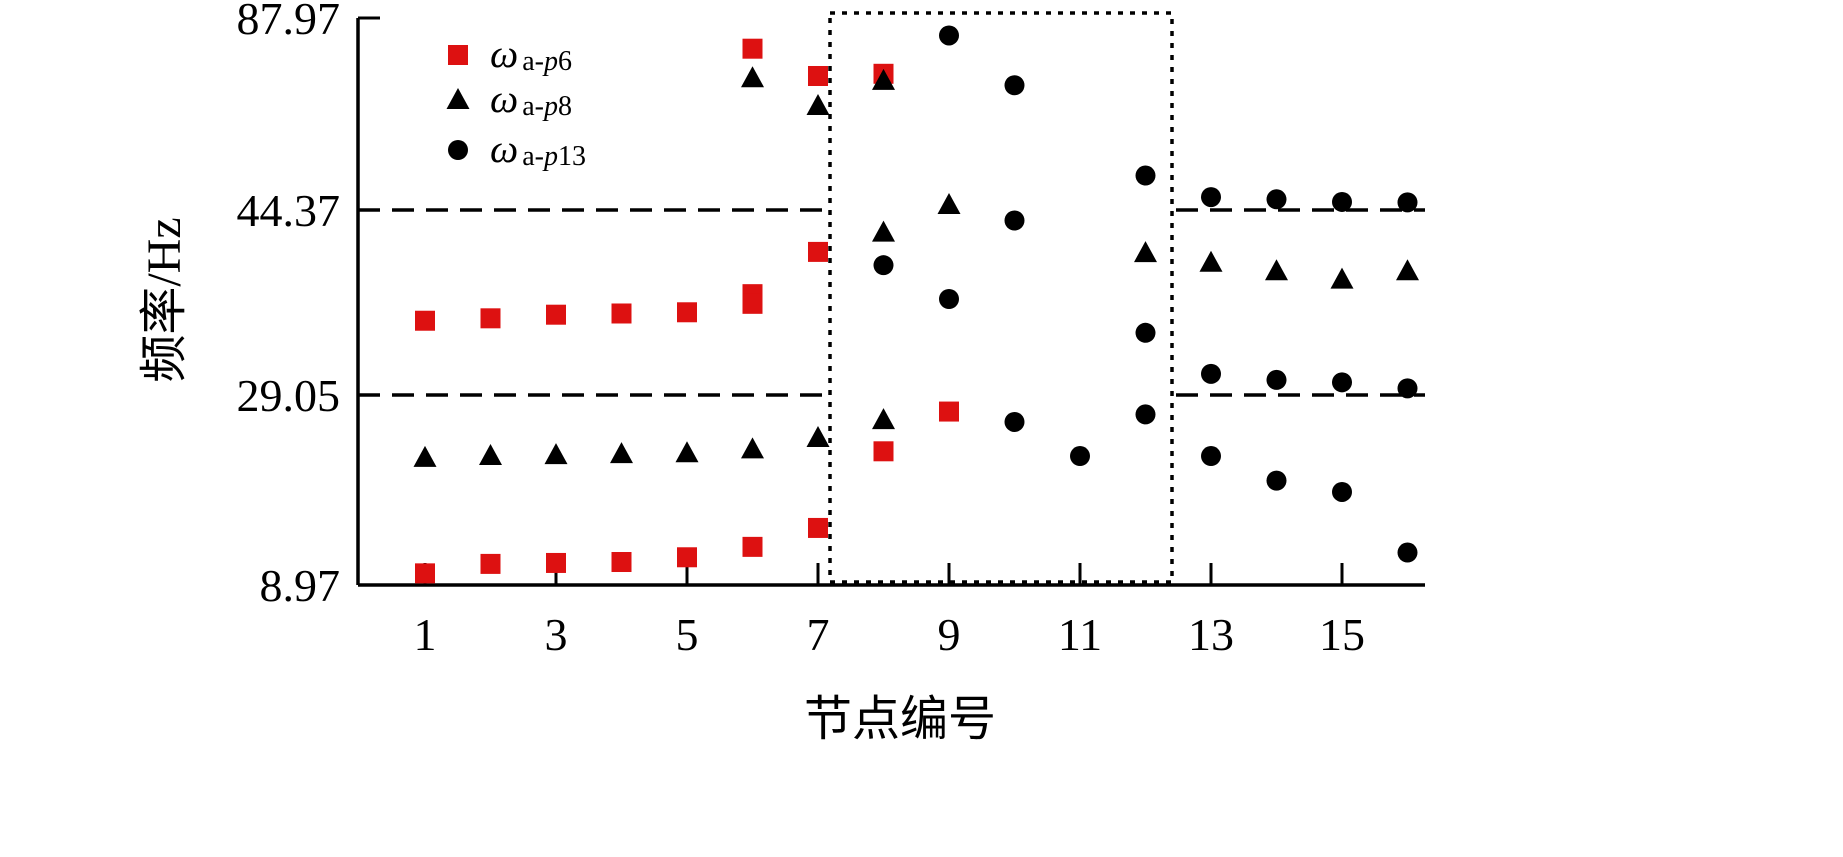 The height and width of the screenshot is (857, 1843). What do you see at coordinates (425, 634) in the screenshot?
I see `x-tick-label: 1` at bounding box center [425, 634].